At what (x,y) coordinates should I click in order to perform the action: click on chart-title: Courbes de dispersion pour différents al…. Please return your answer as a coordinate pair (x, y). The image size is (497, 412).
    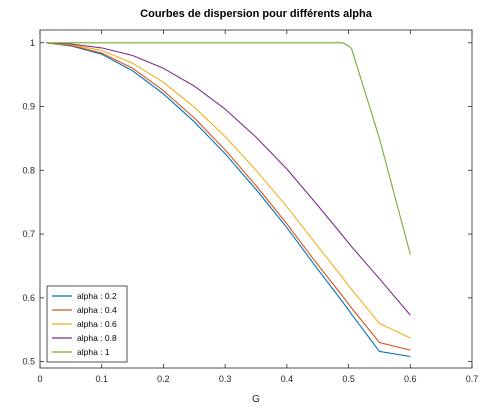
    Looking at the image, I should click on (256, 14).